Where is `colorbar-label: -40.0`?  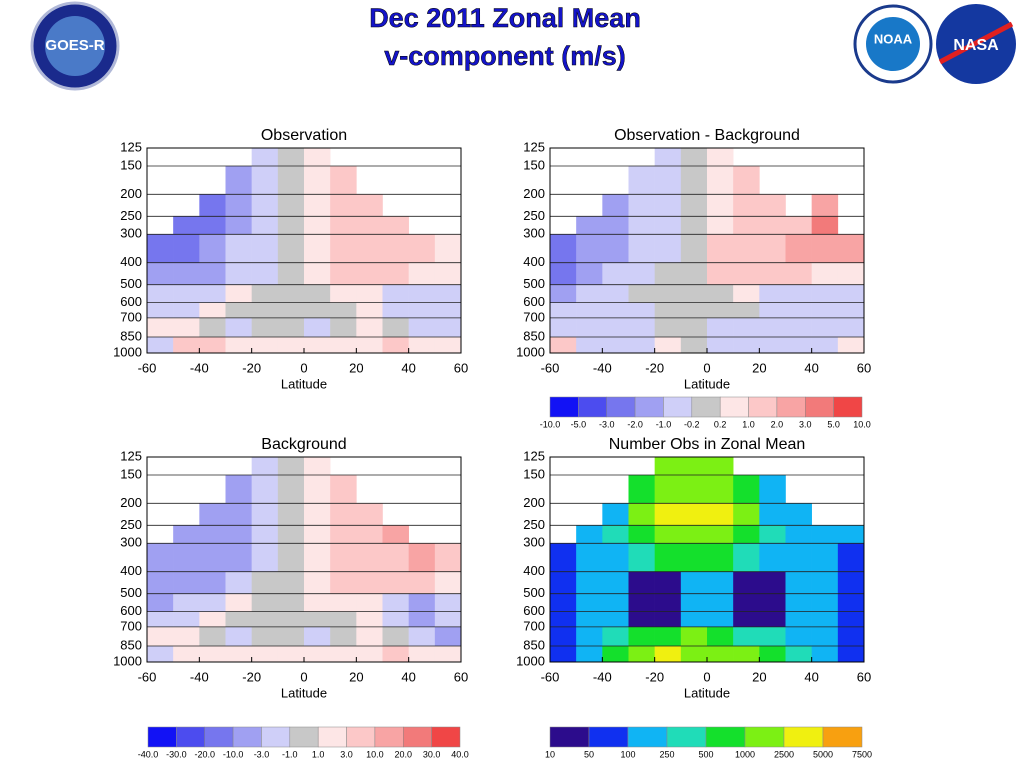 colorbar-label: -40.0 is located at coordinates (148, 754).